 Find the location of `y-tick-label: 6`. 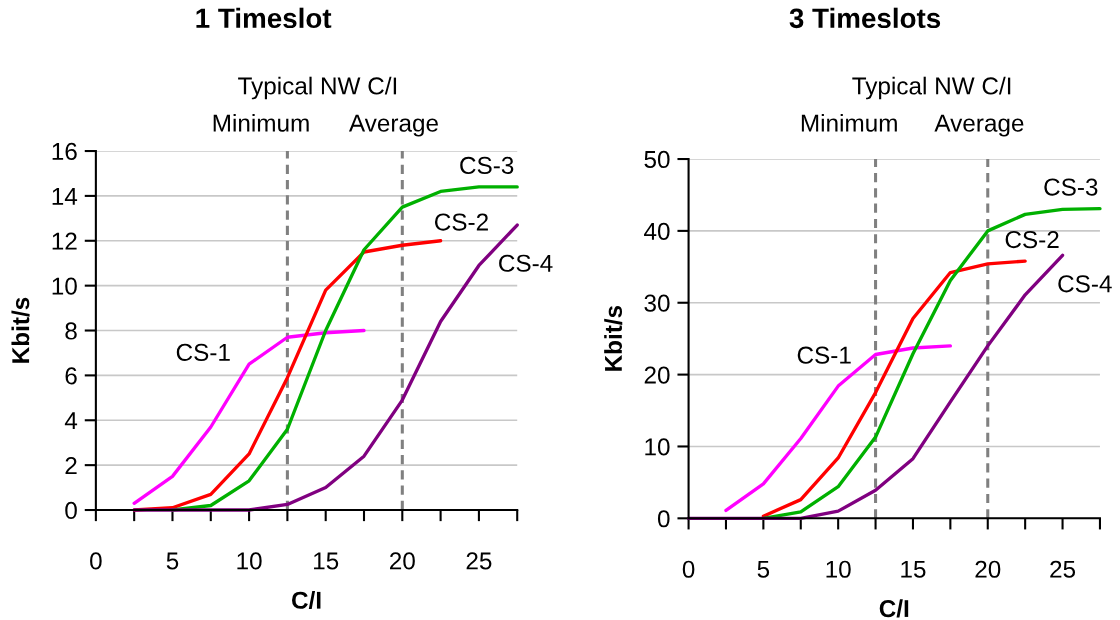

y-tick-label: 6 is located at coordinates (71, 376).